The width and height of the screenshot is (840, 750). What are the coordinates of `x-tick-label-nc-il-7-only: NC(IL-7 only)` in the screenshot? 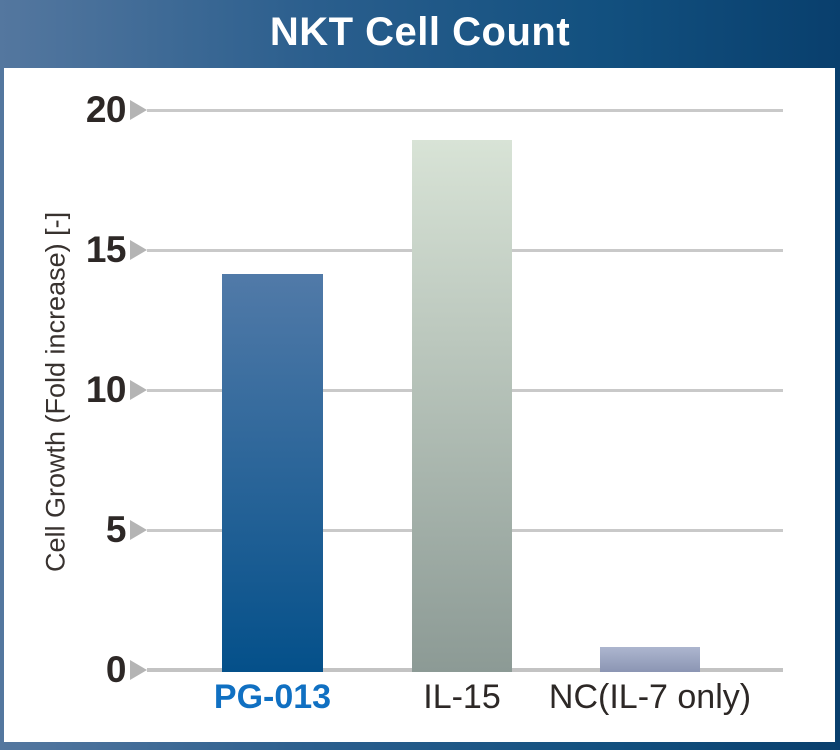 It's located at (650, 697).